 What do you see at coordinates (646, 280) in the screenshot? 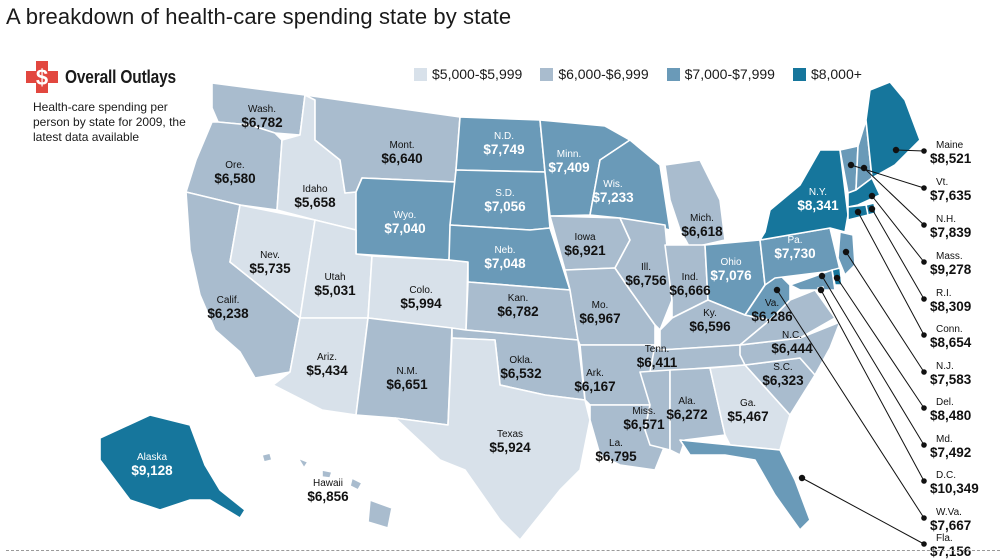
I see `state-value: $6,756` at bounding box center [646, 280].